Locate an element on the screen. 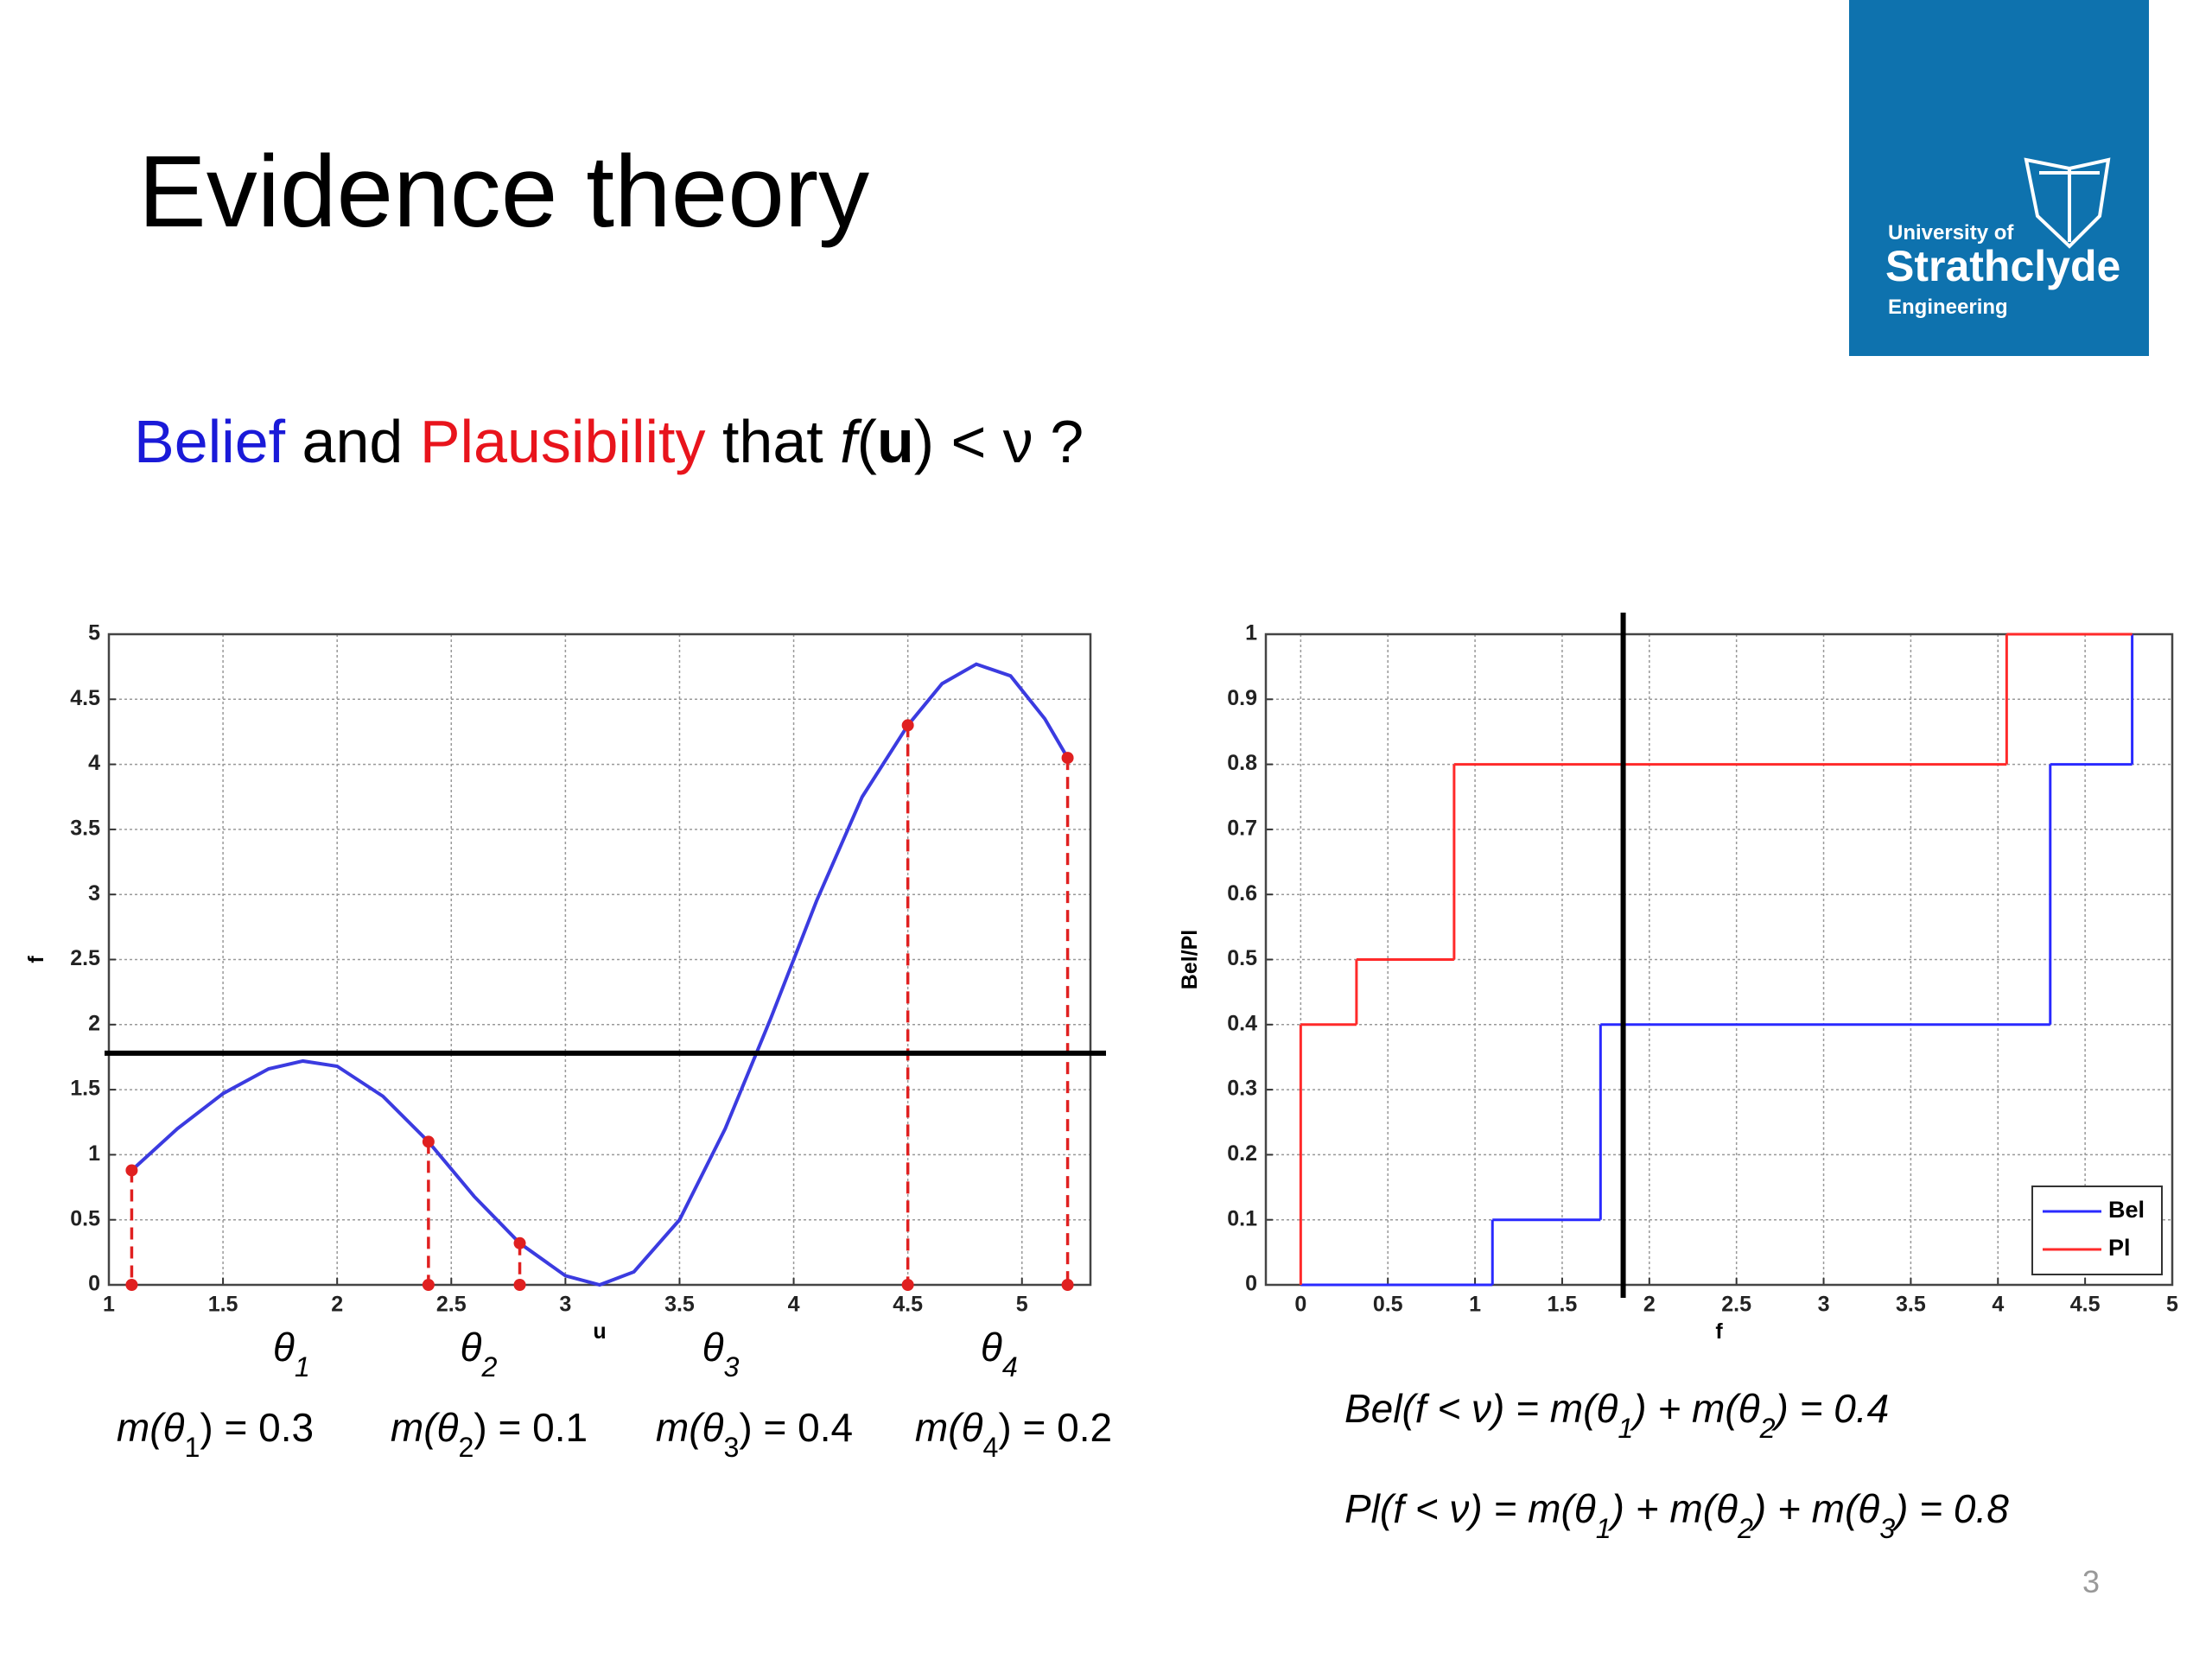 The image size is (2212, 1659). logo-text: University of is located at coordinates (1951, 233).